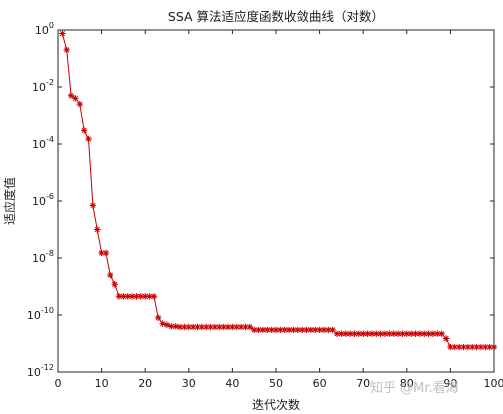 This screenshot has width=503, height=414. I want to click on y-tick-label: 10⁻¹², so click(40, 371).